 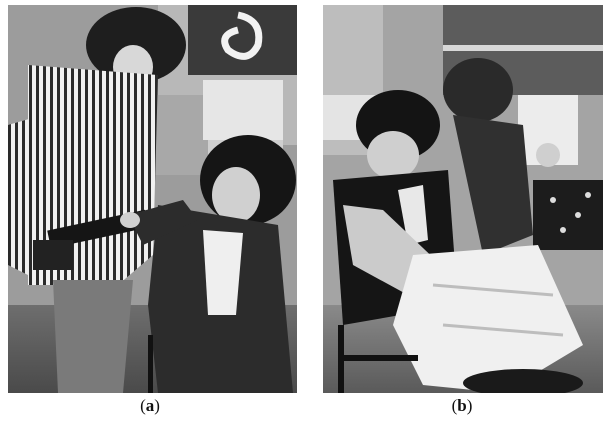 I want to click on caption-b: (b), so click(x=462, y=405).